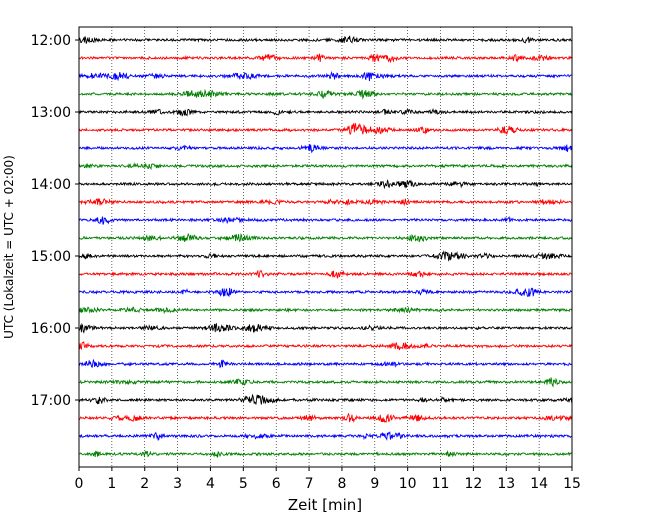 This screenshot has height=520, width=650. Describe the element at coordinates (51, 401) in the screenshot. I see `y-tick-label: 17:00` at that location.